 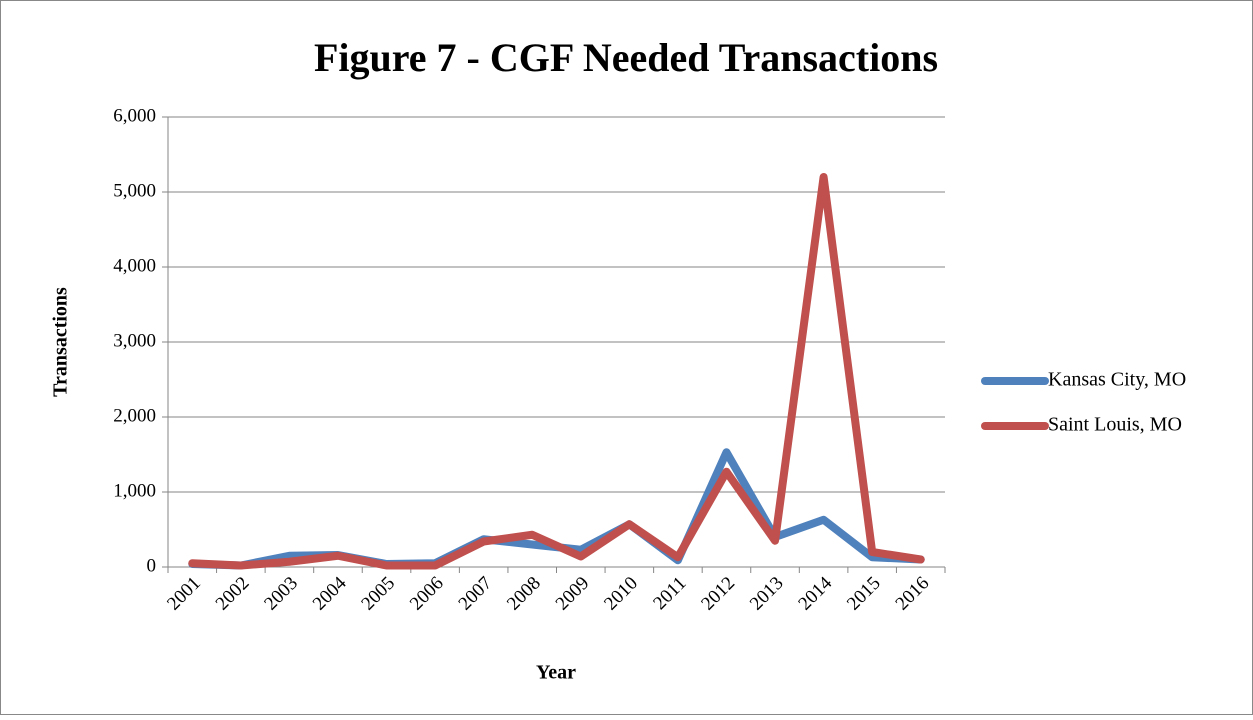 I want to click on y-tick-label: 4,000, so click(x=134, y=265).